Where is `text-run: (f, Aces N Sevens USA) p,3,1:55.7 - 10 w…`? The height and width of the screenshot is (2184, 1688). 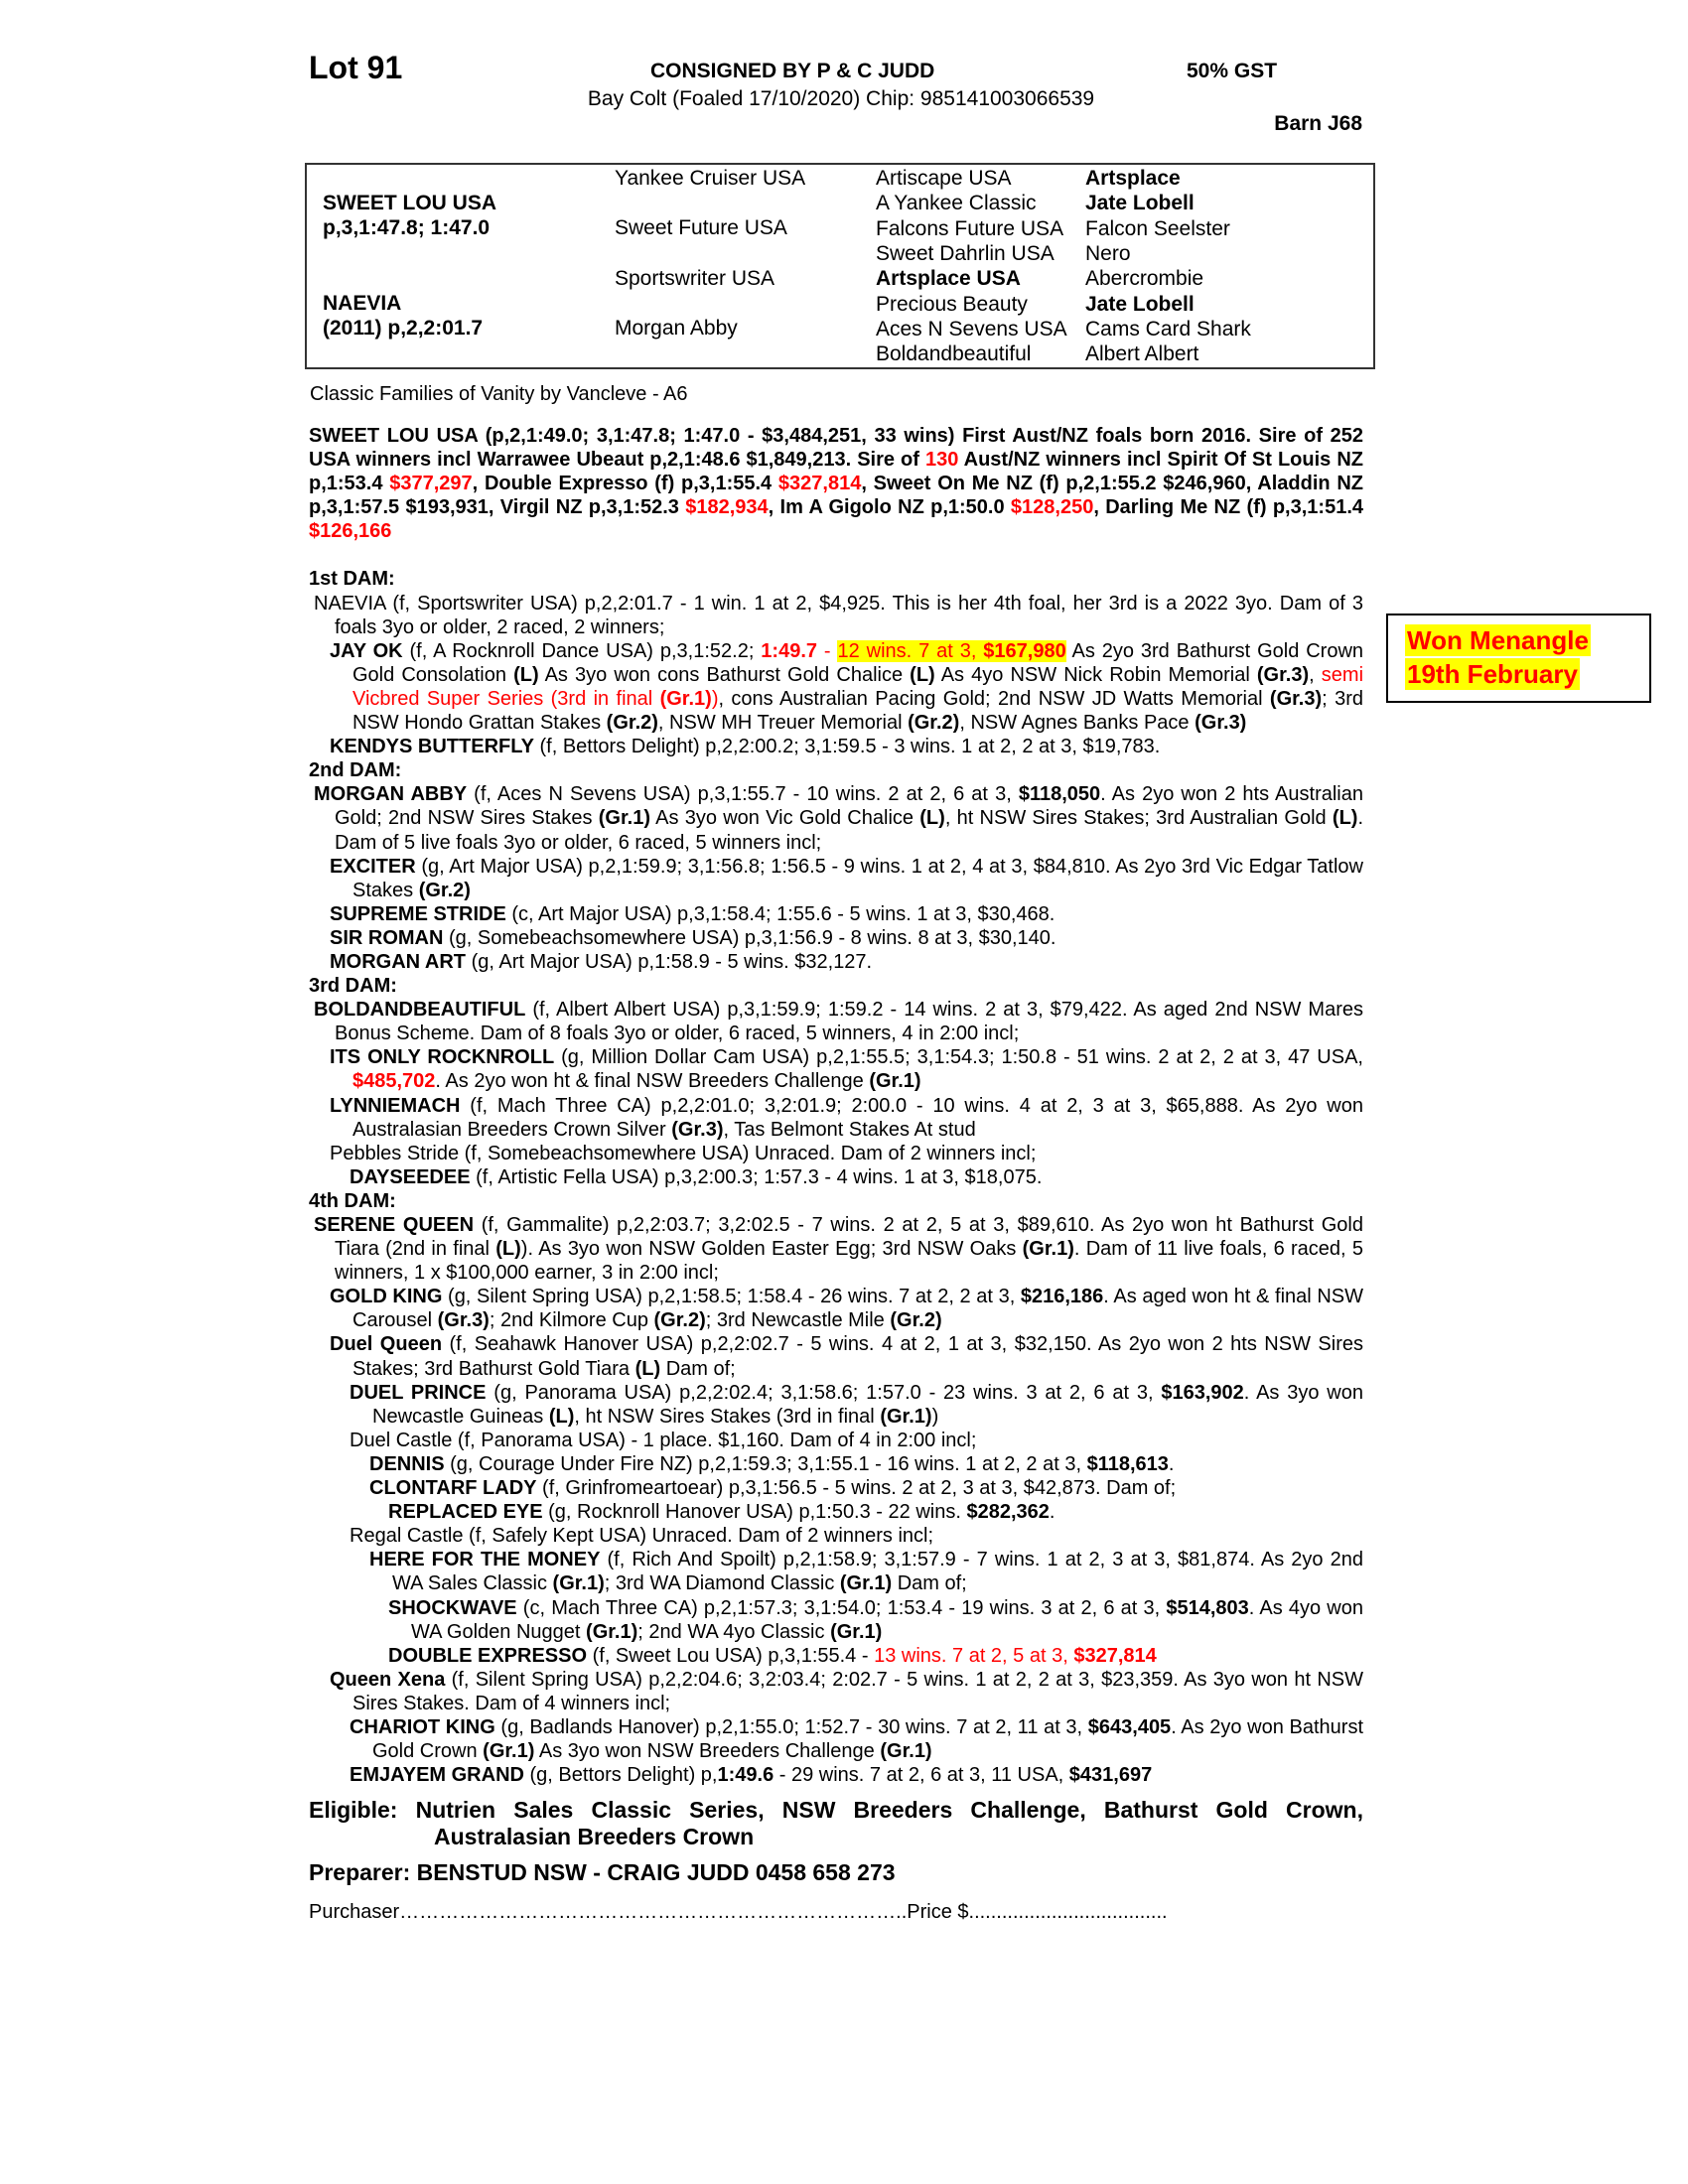
text-run: (f, Aces N Sevens USA) p,3,1:55.7 - 10 w… is located at coordinates (743, 794).